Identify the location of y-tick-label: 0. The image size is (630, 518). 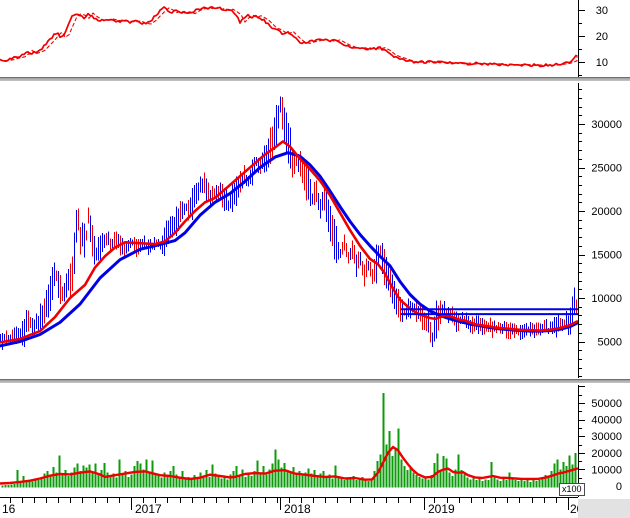
(619, 487).